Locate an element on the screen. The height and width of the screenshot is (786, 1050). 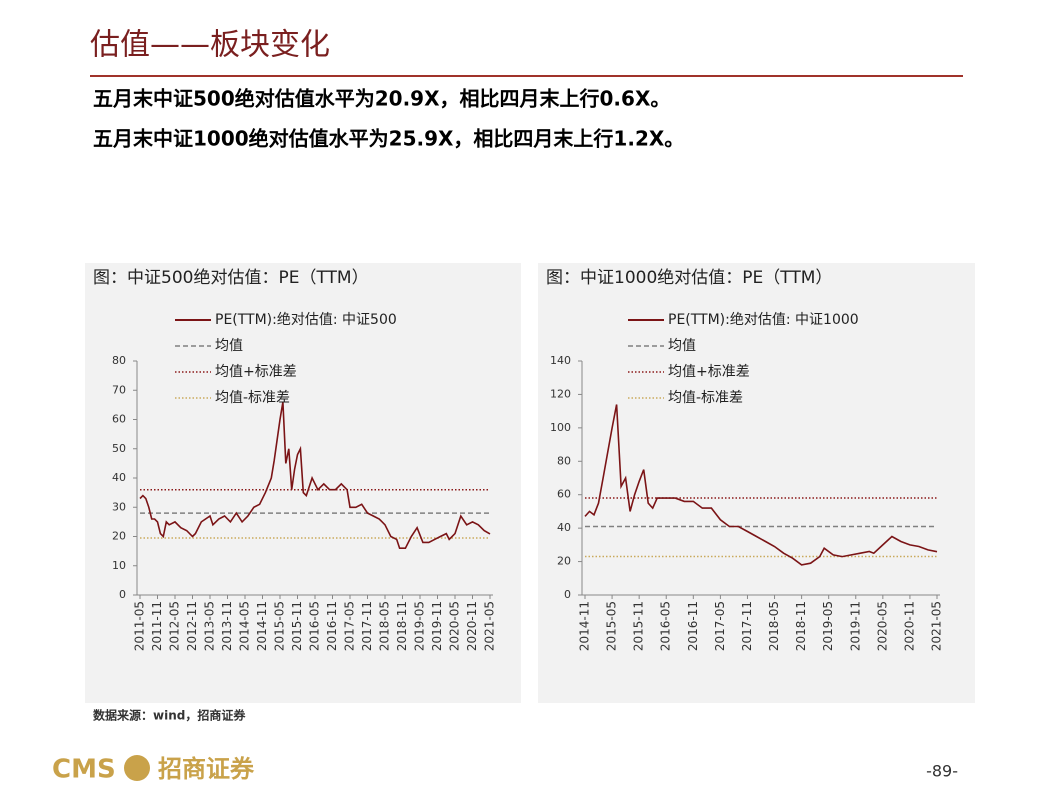
y-tick-label: 50 is located at coordinates (119, 448).